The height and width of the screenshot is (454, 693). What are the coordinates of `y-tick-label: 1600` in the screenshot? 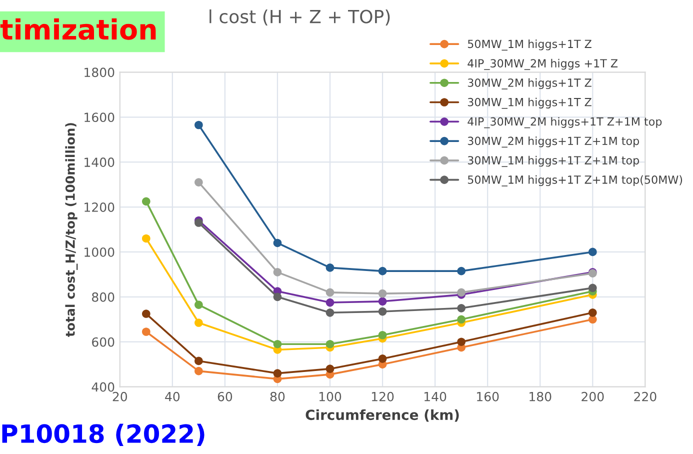 It's located at (99, 117).